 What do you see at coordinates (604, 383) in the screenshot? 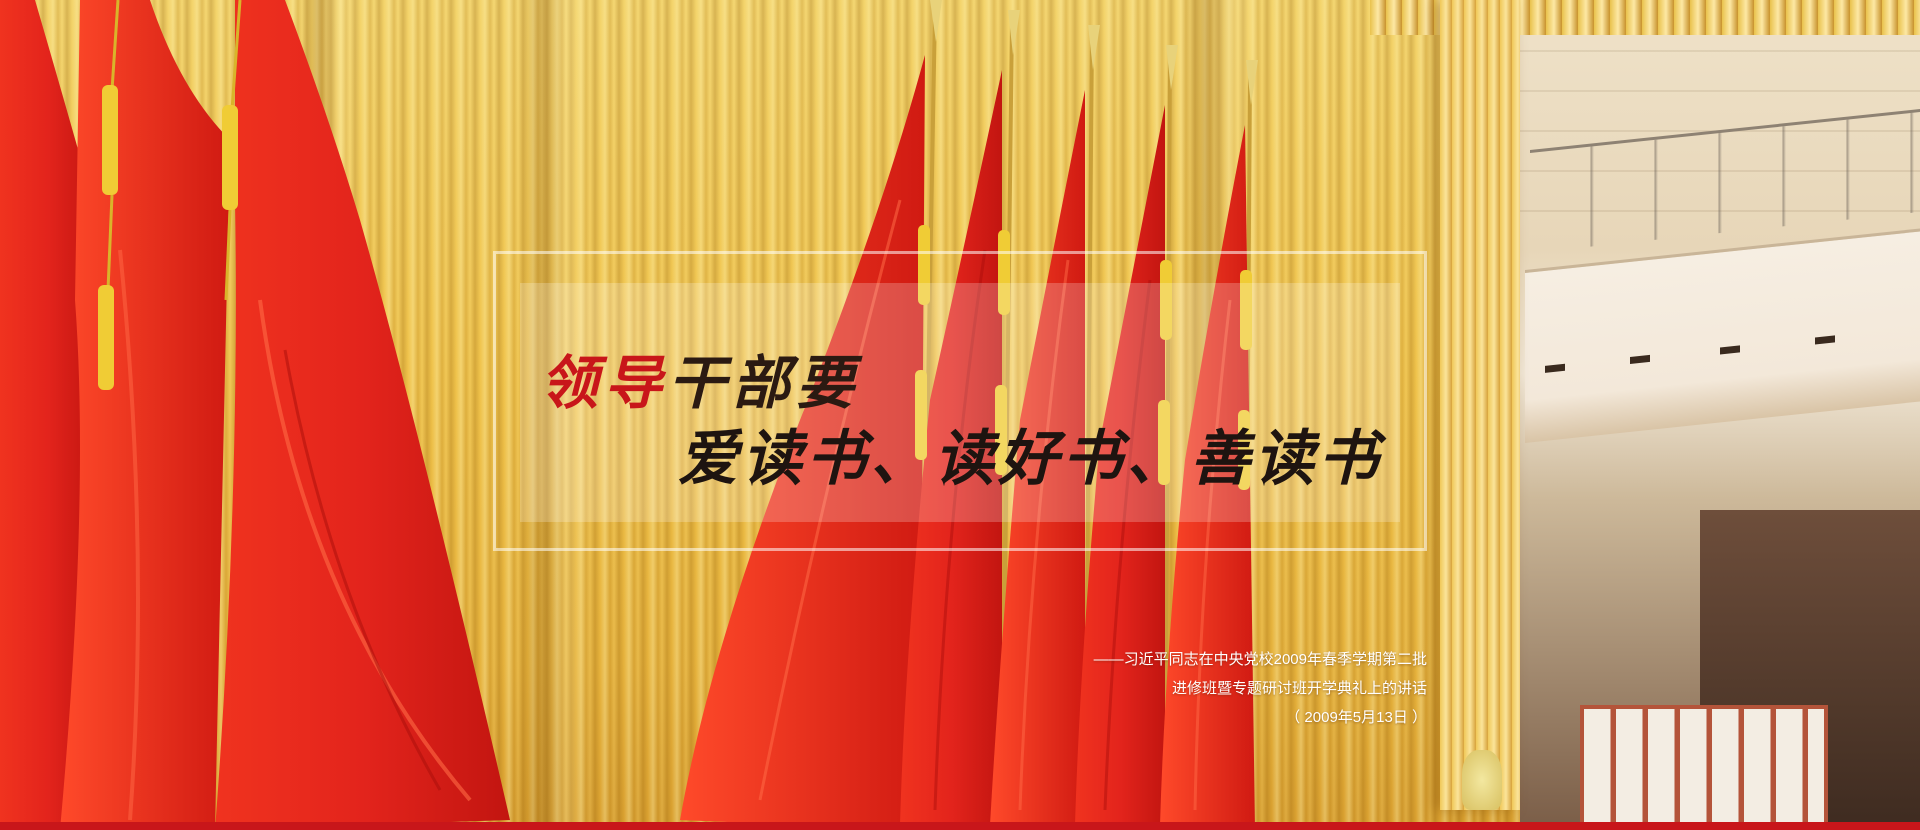
I see `title-line-1-part-1: 领导` at bounding box center [604, 383].